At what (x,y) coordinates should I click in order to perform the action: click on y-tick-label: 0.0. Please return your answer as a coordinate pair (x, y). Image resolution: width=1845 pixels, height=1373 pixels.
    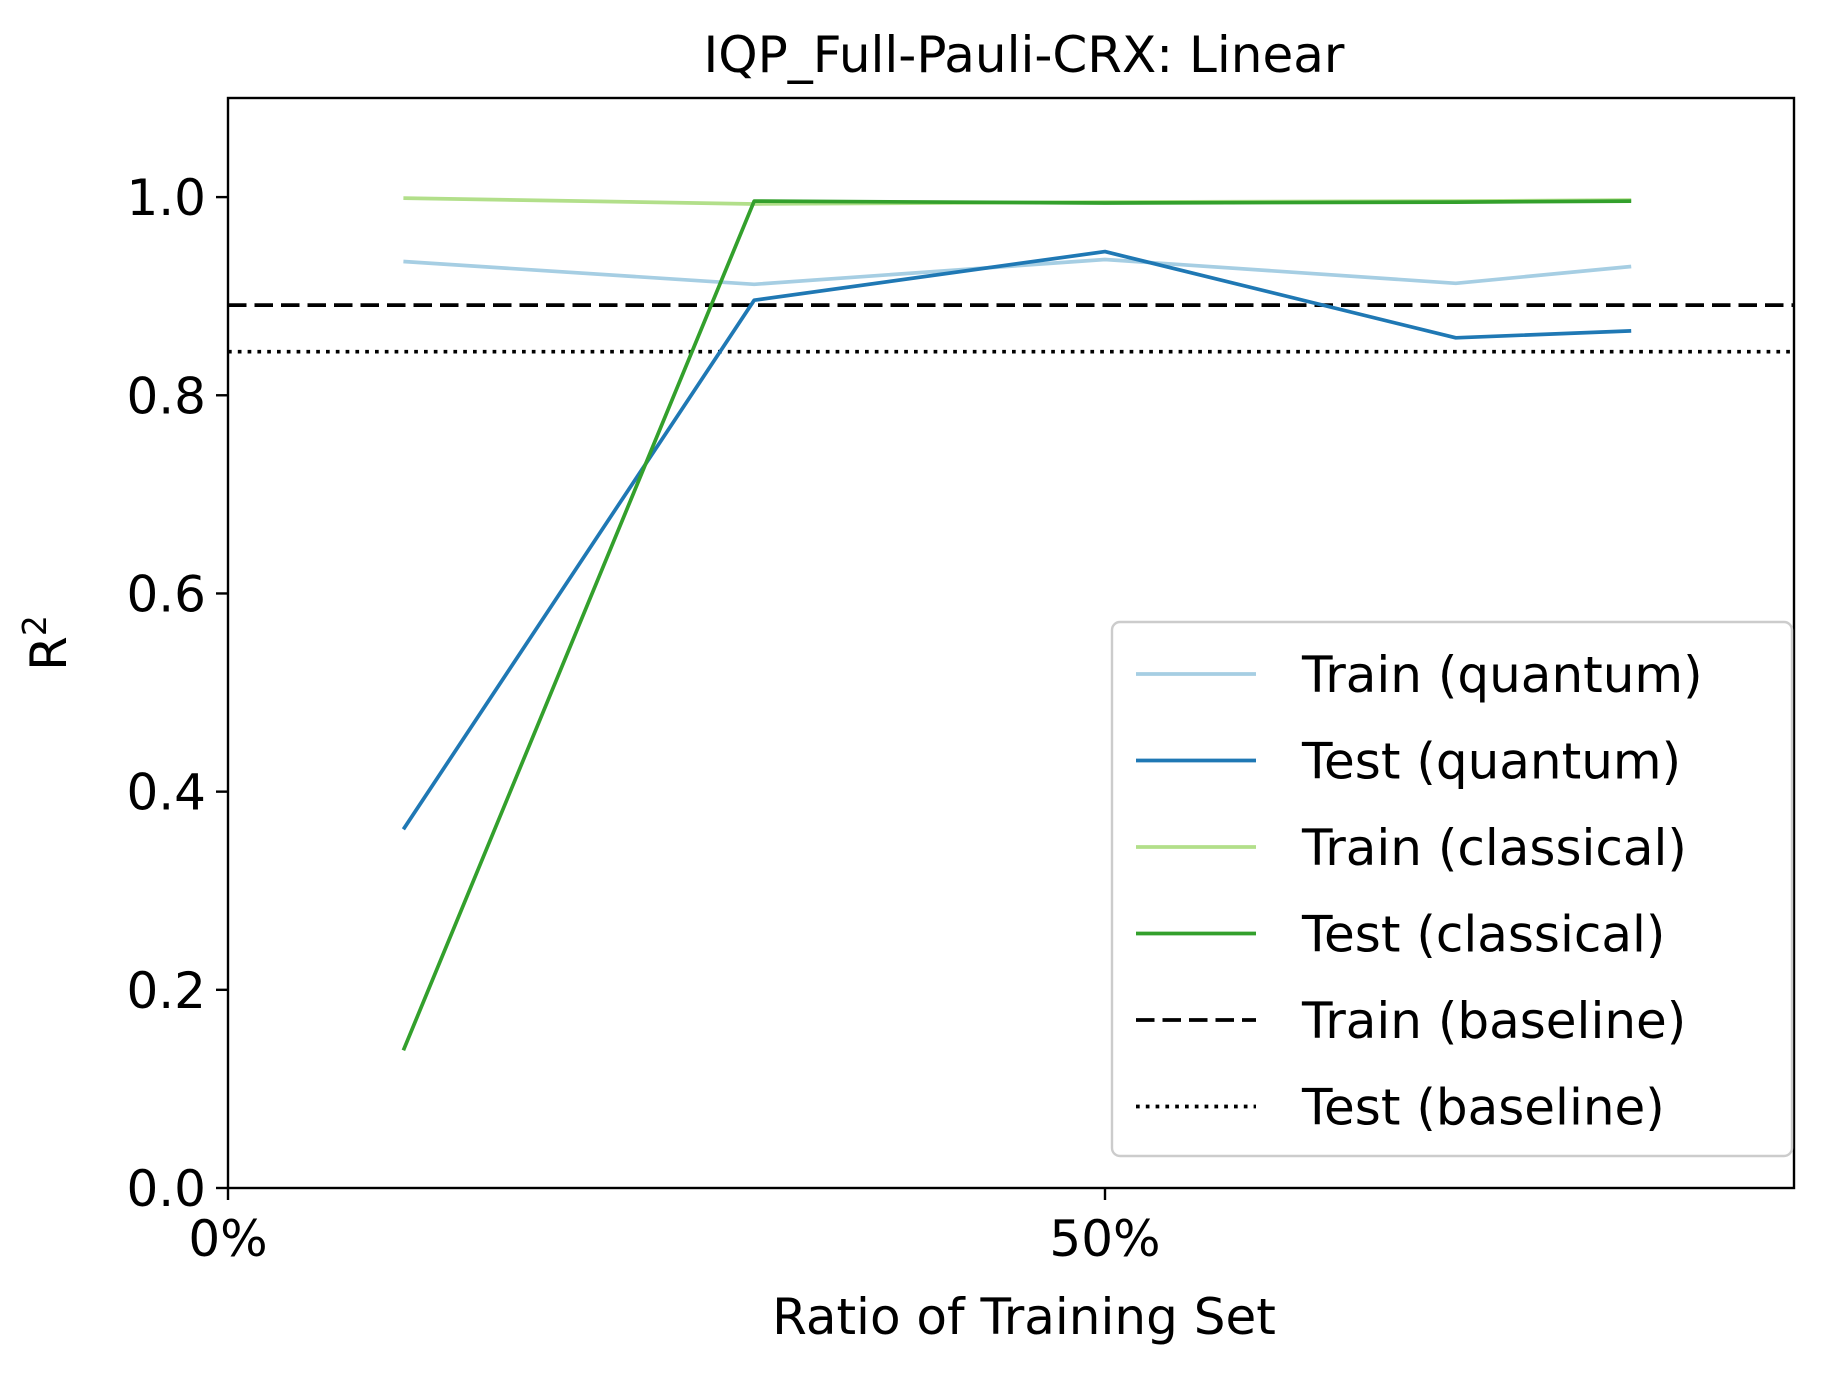
    Looking at the image, I should click on (166, 1189).